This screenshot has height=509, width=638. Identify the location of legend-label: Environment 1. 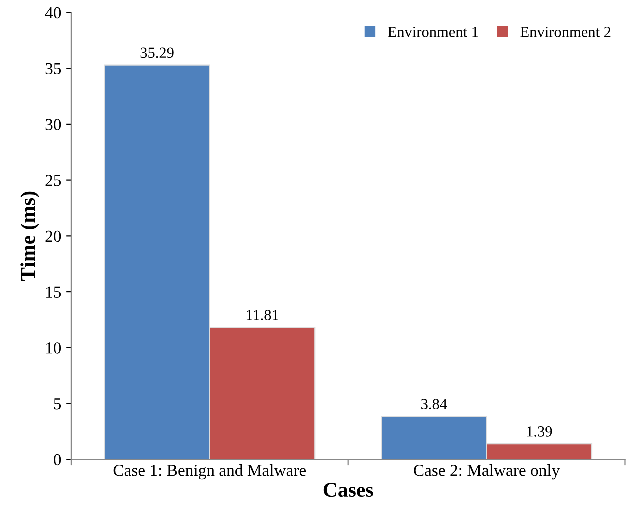
(433, 32).